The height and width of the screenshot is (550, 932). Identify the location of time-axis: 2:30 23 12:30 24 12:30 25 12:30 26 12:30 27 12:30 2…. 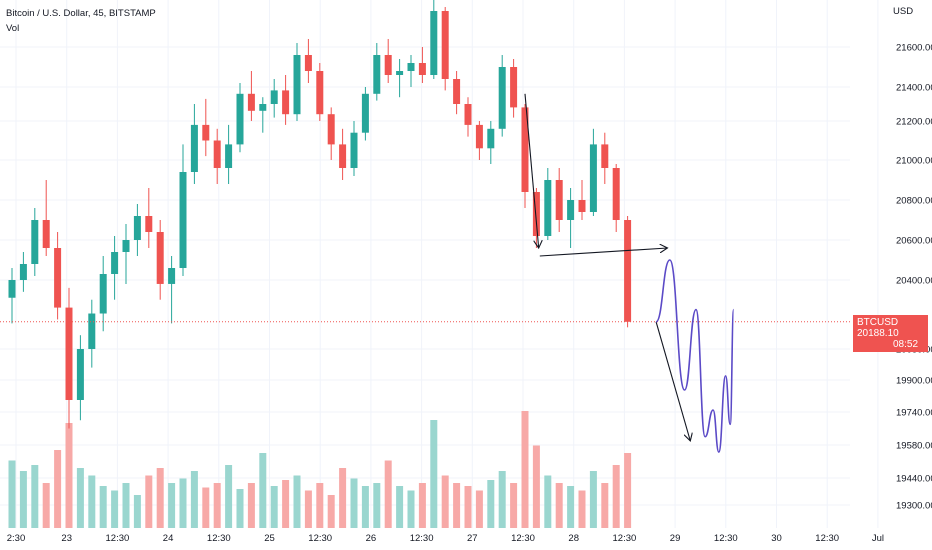
(445, 538).